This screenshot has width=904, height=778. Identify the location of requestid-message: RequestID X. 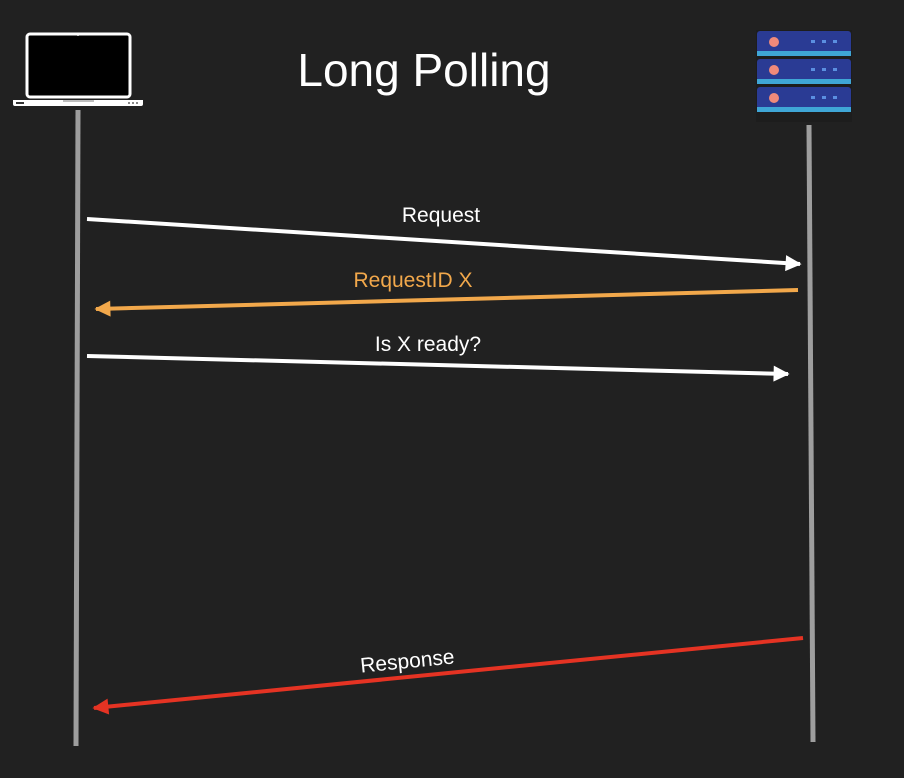
(446, 293).